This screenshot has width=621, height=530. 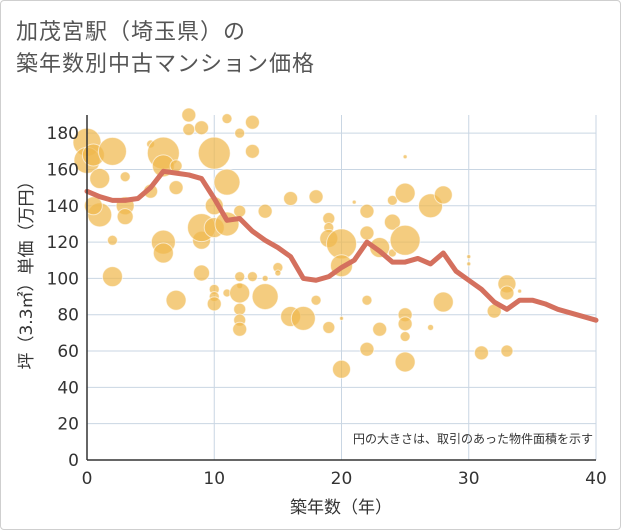 I want to click on y-tick-label: 20, so click(x=68, y=425).